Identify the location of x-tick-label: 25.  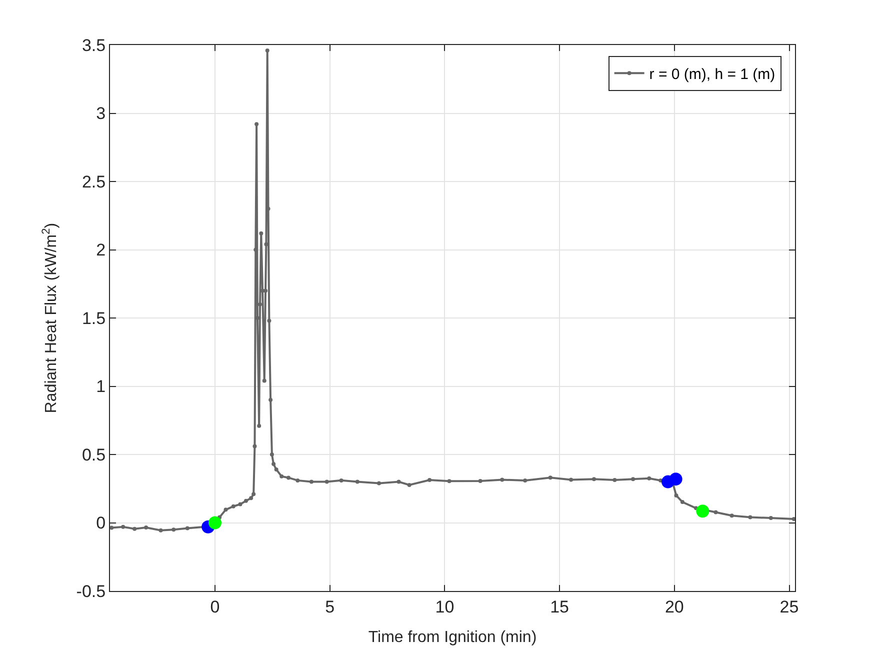
(789, 606).